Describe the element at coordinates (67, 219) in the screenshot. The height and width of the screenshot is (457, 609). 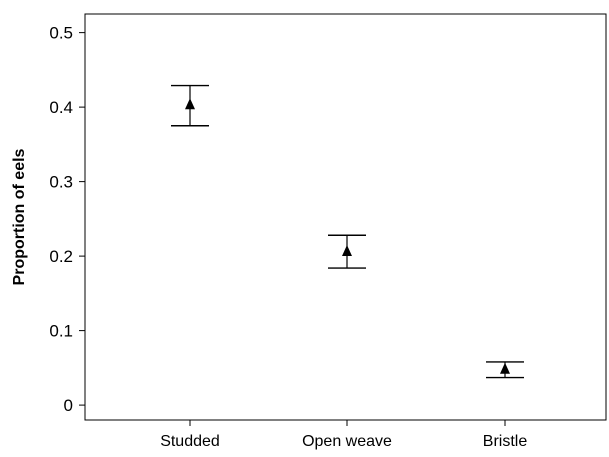
I see `y-axis: 0 0.1 0.2 0.3 0.4 0.5` at that location.